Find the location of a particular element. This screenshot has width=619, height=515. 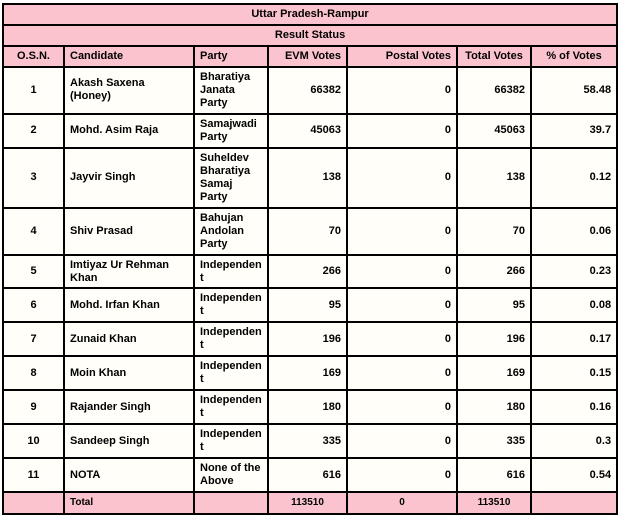

candidate-cell: NOTA is located at coordinates (129, 475).